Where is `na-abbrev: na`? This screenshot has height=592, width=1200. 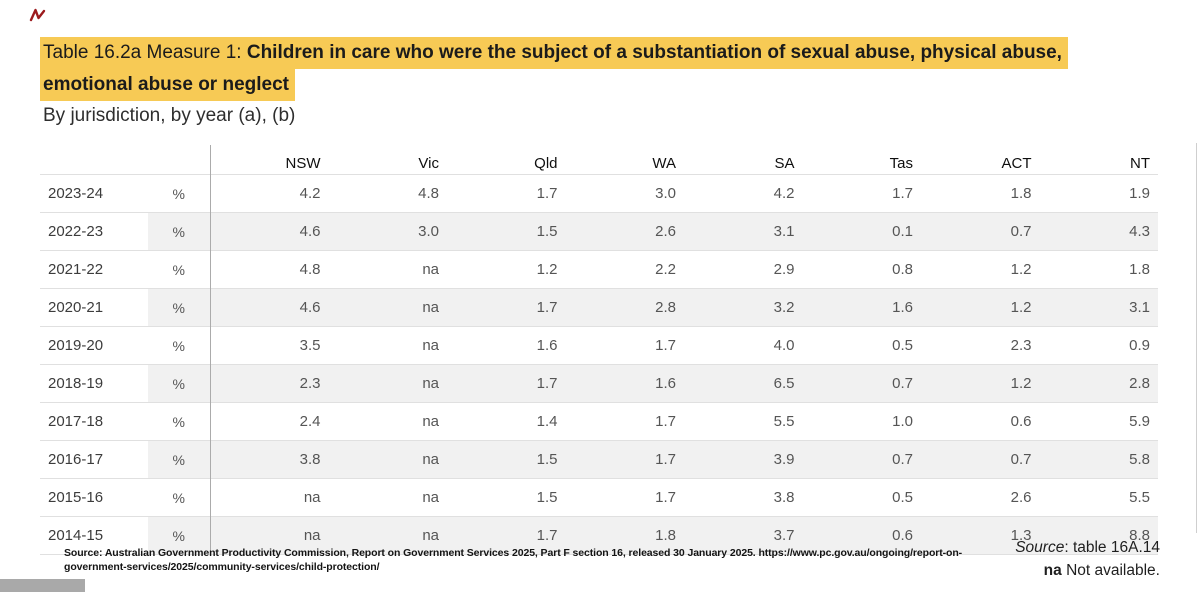 na-abbrev: na is located at coordinates (1052, 570).